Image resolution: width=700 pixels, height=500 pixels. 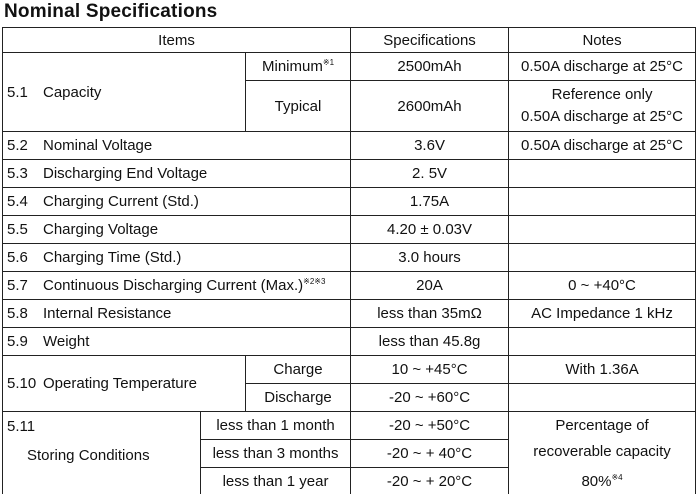 I want to click on row-number: 5.9, so click(x=17, y=341).